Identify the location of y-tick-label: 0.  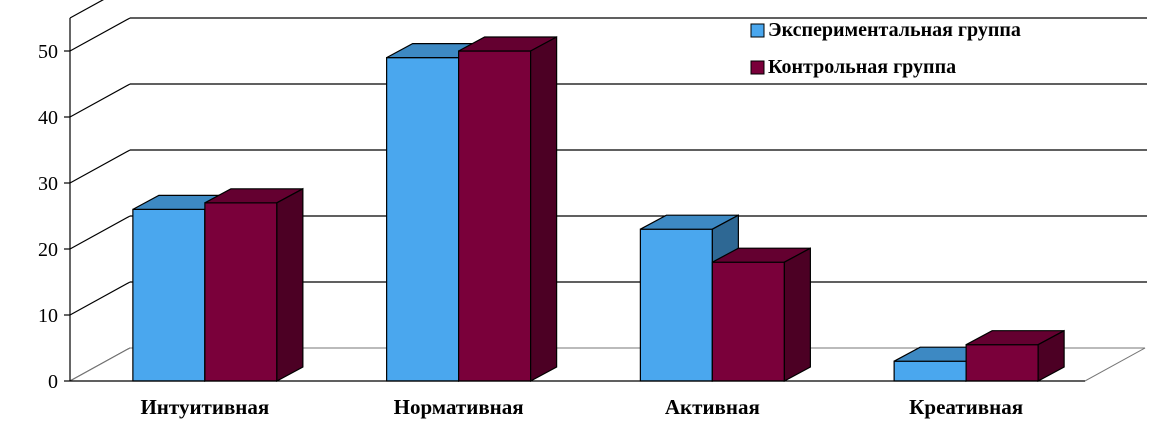
(53, 382).